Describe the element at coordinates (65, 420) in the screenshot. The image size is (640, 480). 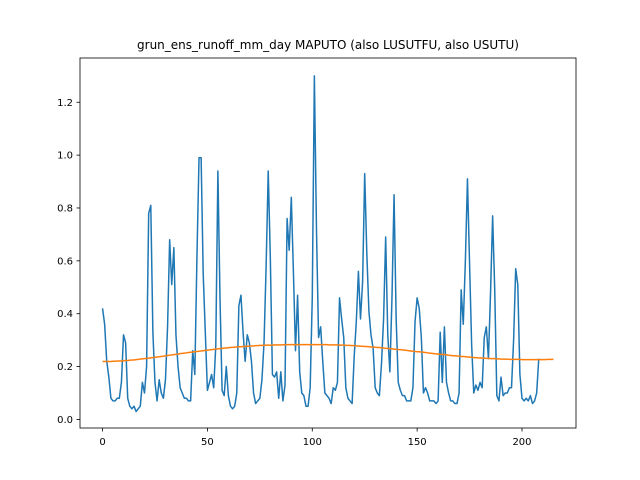
I see `y-tick-label: 0.0` at that location.